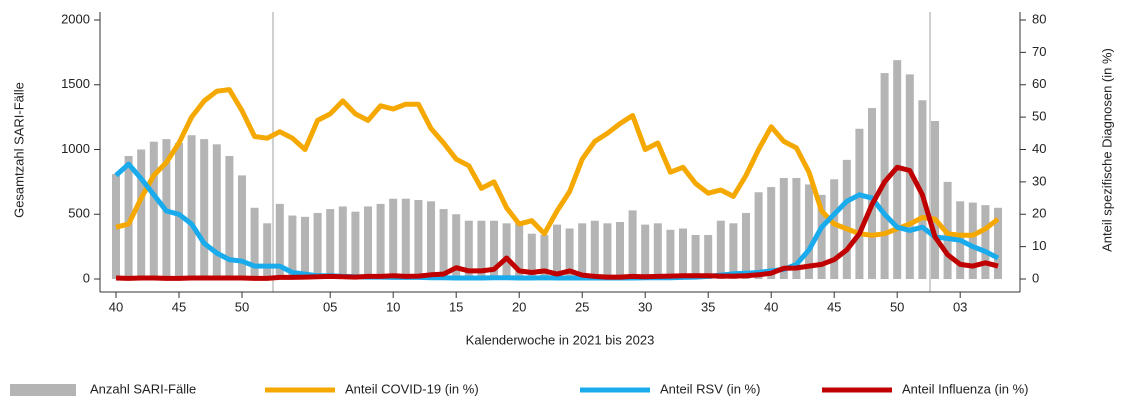 Image resolution: width=1129 pixels, height=406 pixels. Describe the element at coordinates (43, 390) in the screenshot. I see `legend-swatch` at that location.